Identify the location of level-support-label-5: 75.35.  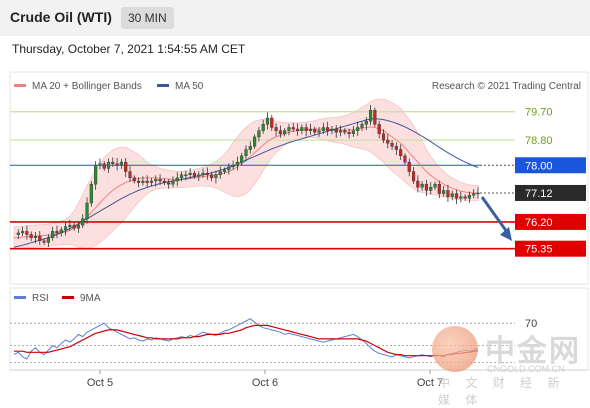
(539, 250).